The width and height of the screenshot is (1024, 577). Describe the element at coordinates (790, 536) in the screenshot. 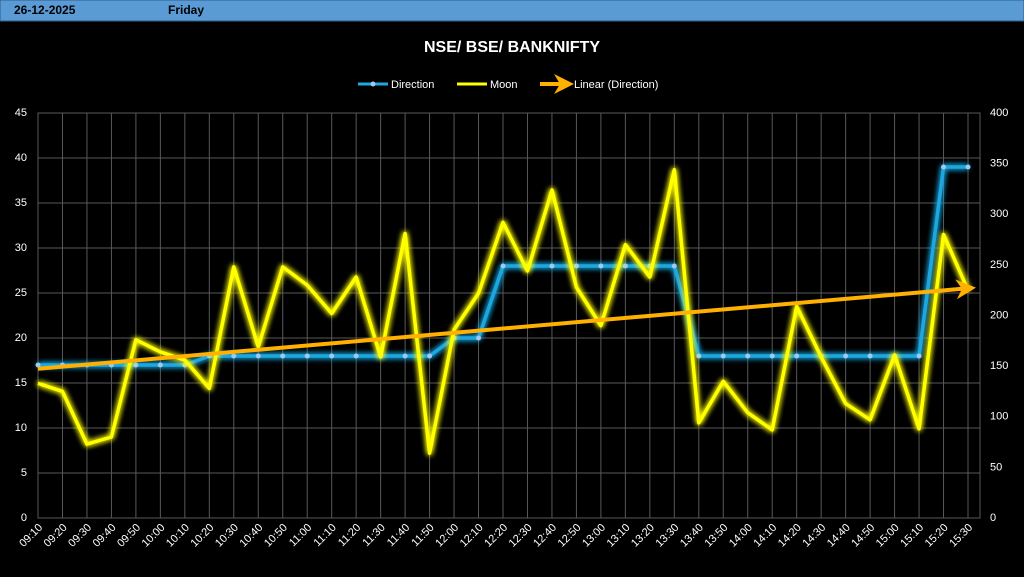

I see `x-tick-label: 14:20` at that location.